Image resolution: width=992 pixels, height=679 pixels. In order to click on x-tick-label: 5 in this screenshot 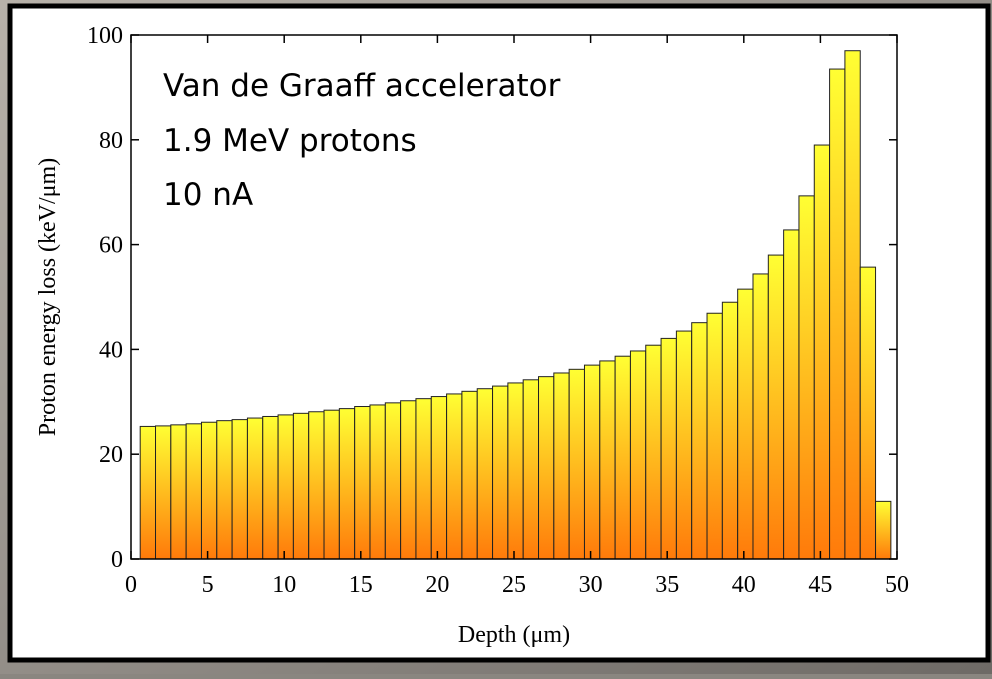, I will do `click(208, 585)`.